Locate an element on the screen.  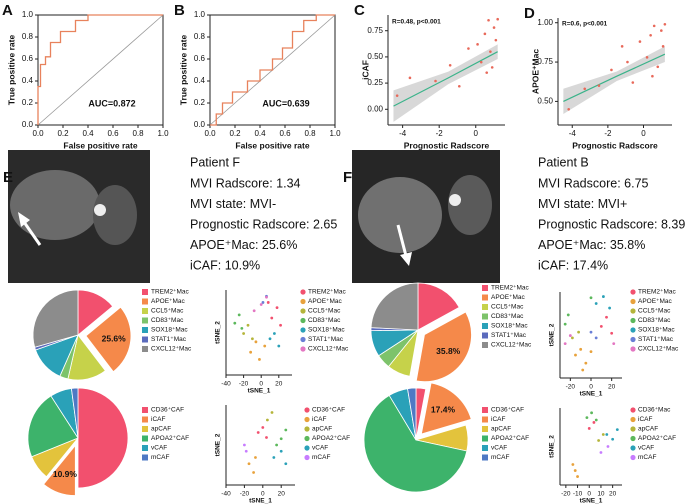
panel-letter: F is located at coordinates (347, 177).